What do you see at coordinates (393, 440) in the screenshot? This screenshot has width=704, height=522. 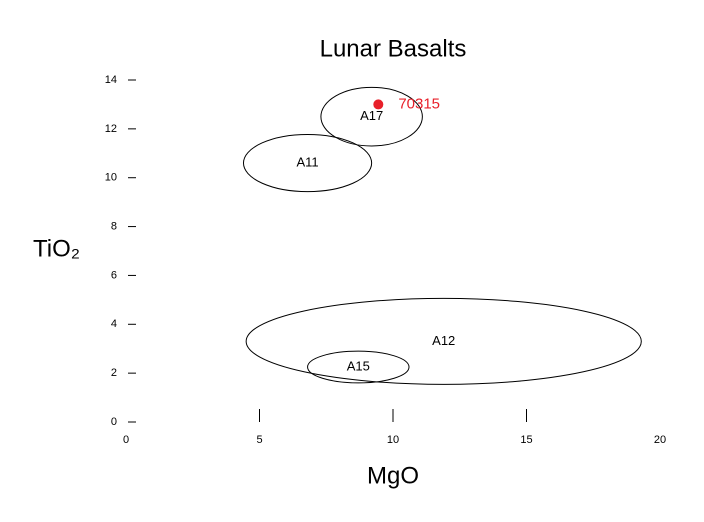 I see `x-tick-label: 10` at bounding box center [393, 440].